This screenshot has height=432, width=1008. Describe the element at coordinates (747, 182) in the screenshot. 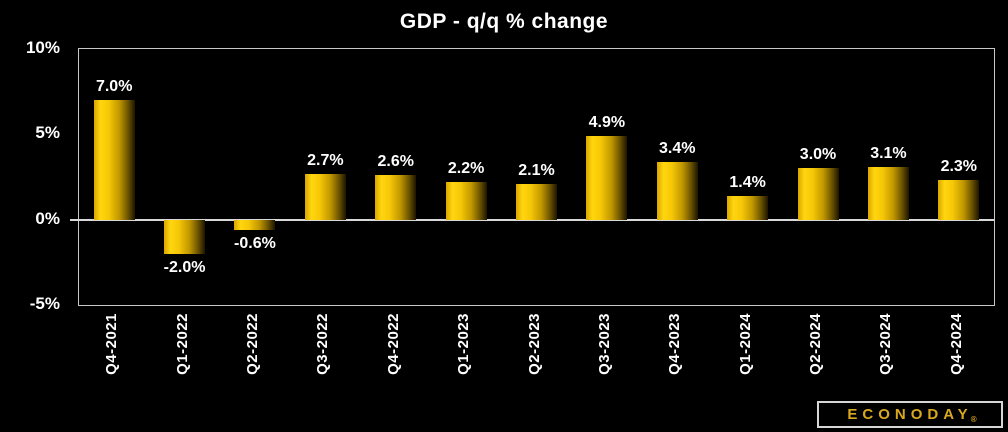

I see `value-label-Q1-2024: 1.4%` at that location.